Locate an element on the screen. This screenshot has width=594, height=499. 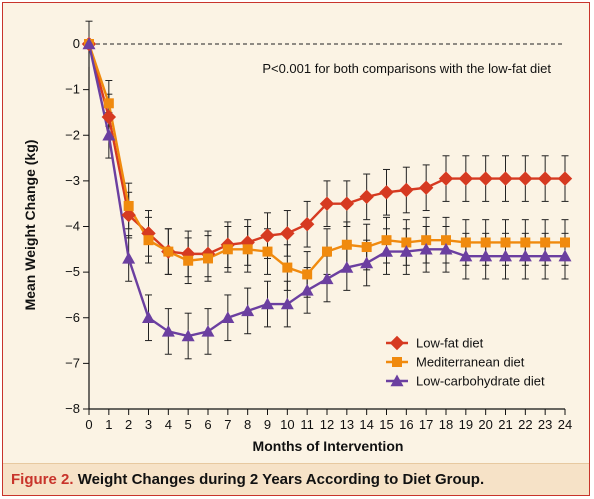
x-tick-label: 13 is located at coordinates (347, 424).